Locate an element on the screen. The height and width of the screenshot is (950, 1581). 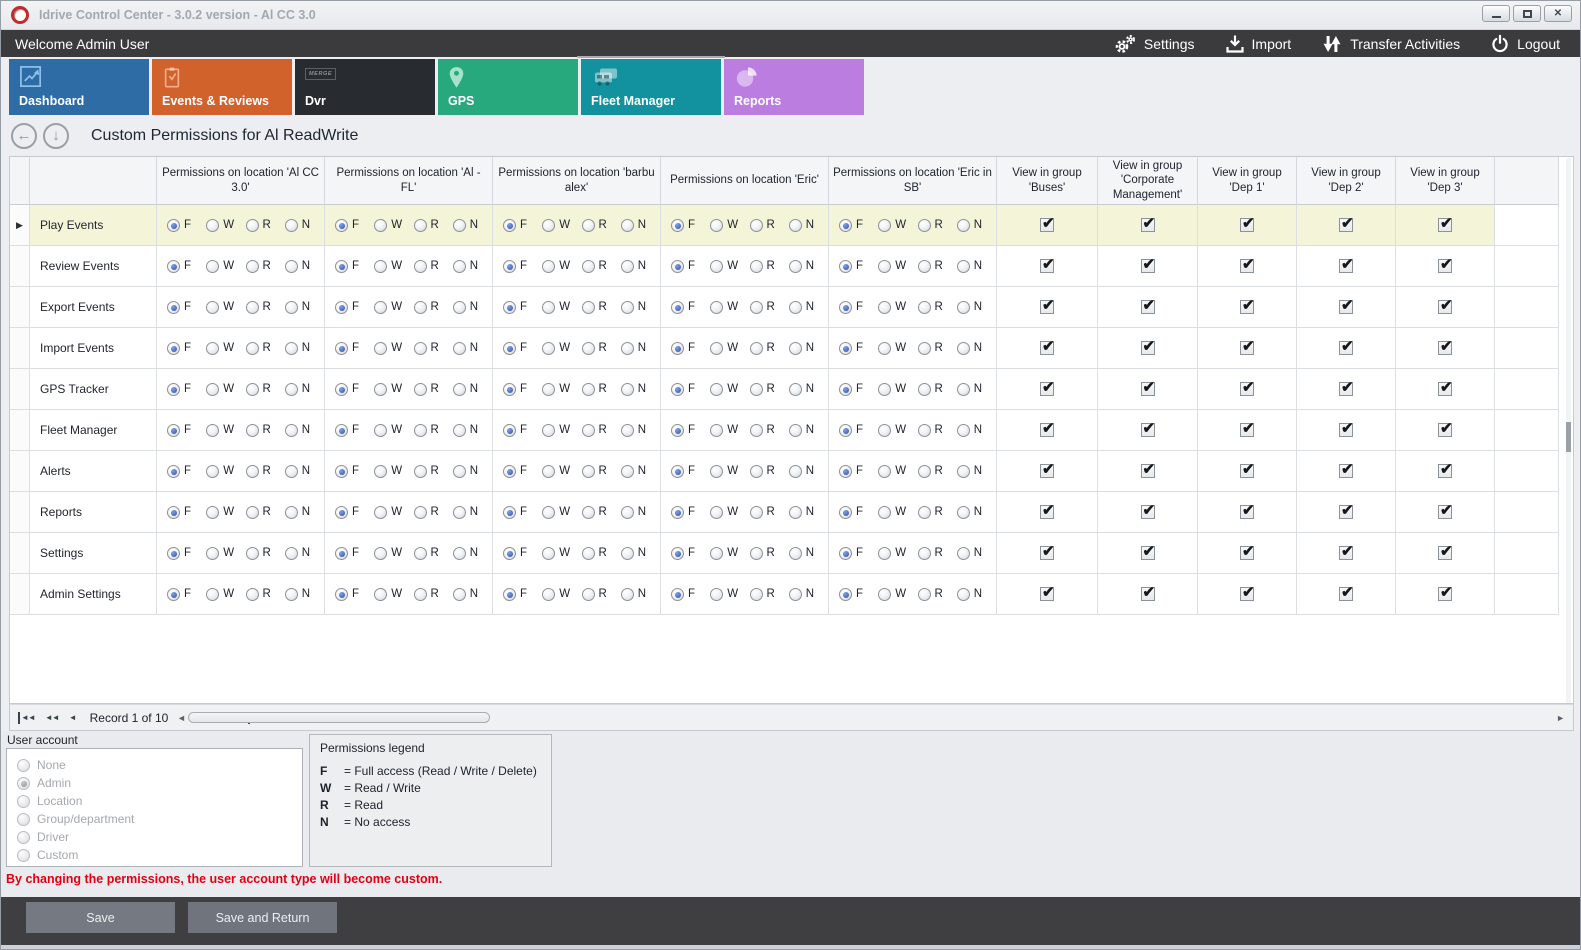
account-type-radio-driver: Driver is located at coordinates (159, 837).